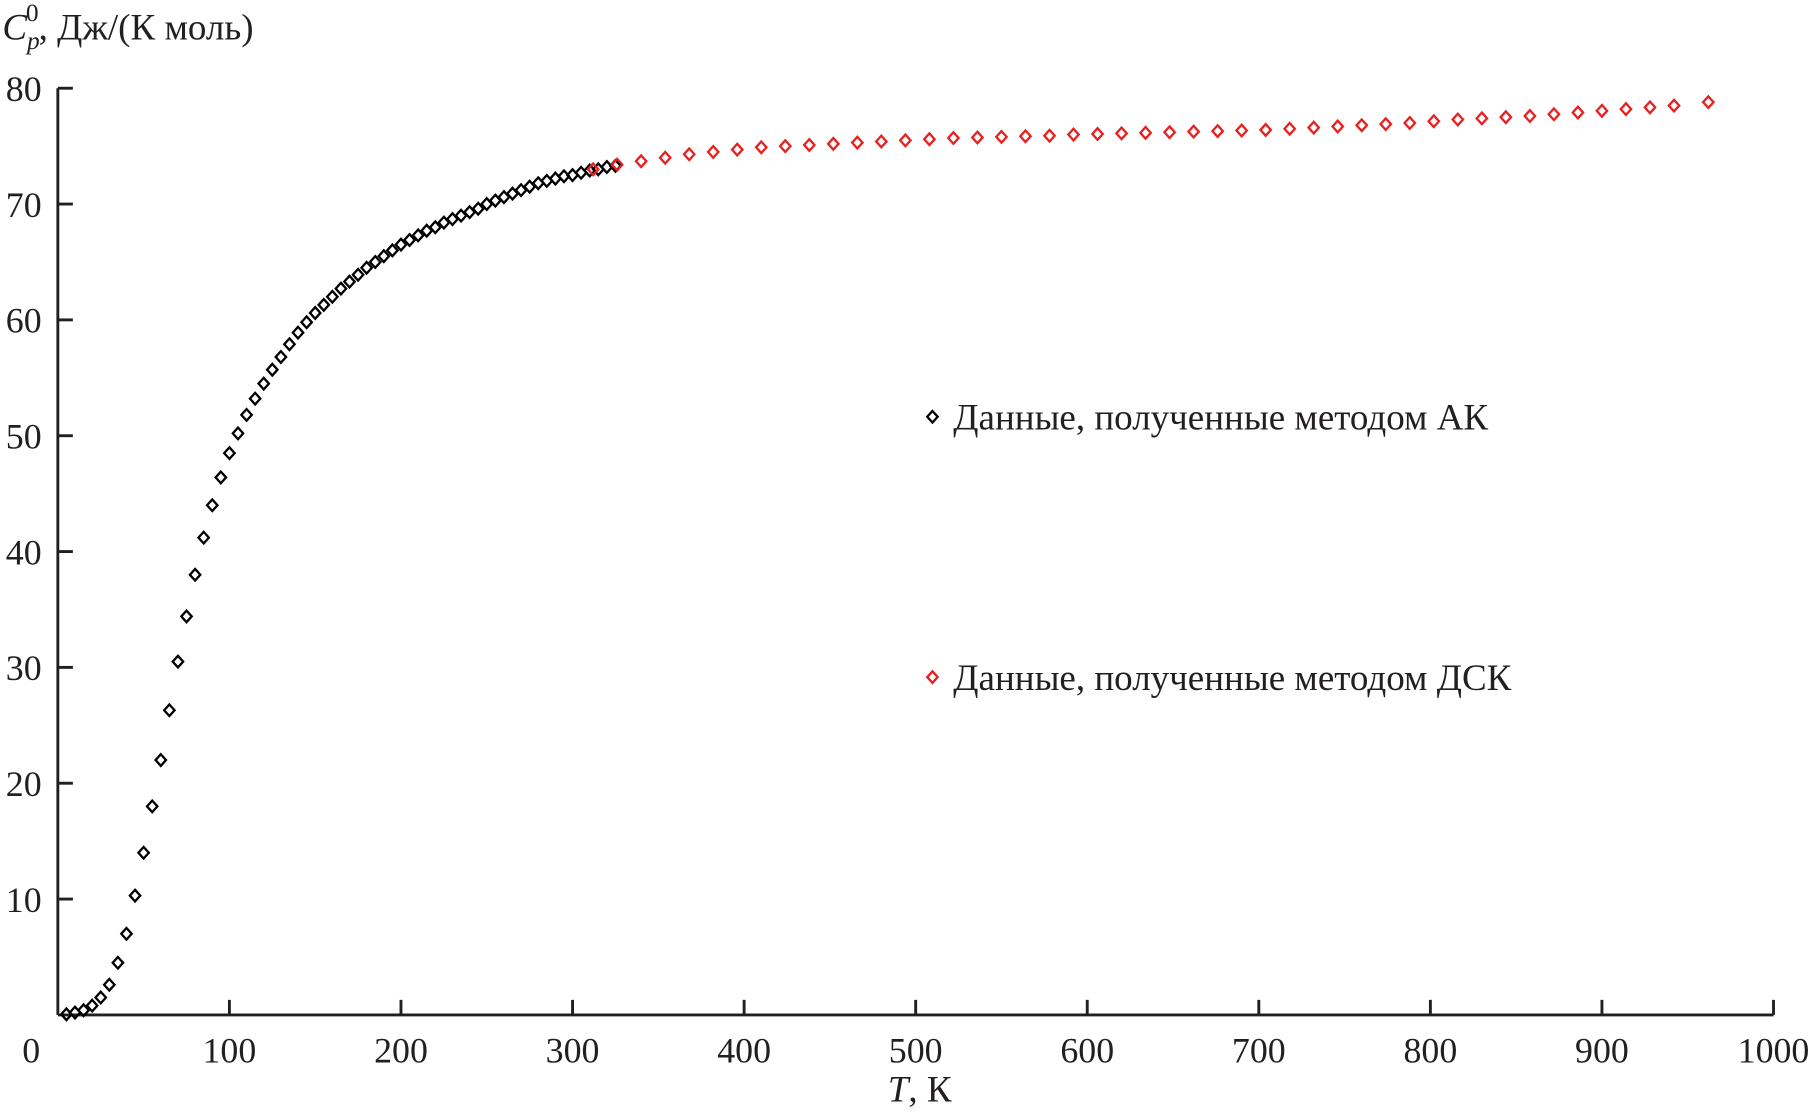 The width and height of the screenshot is (1814, 1117). What do you see at coordinates (1087, 1050) in the screenshot?
I see `x-tick-label: 600` at bounding box center [1087, 1050].